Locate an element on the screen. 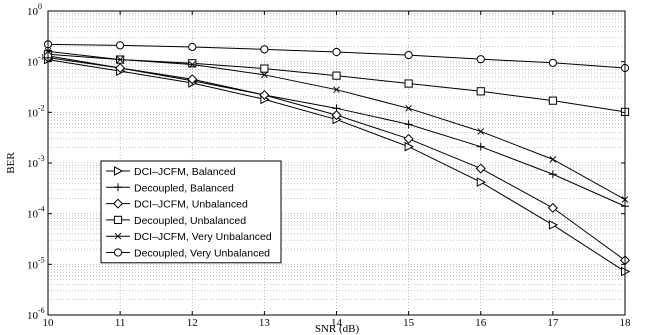 The height and width of the screenshot is (335, 646). y-tick-exponent: -5 is located at coordinates (41, 259).